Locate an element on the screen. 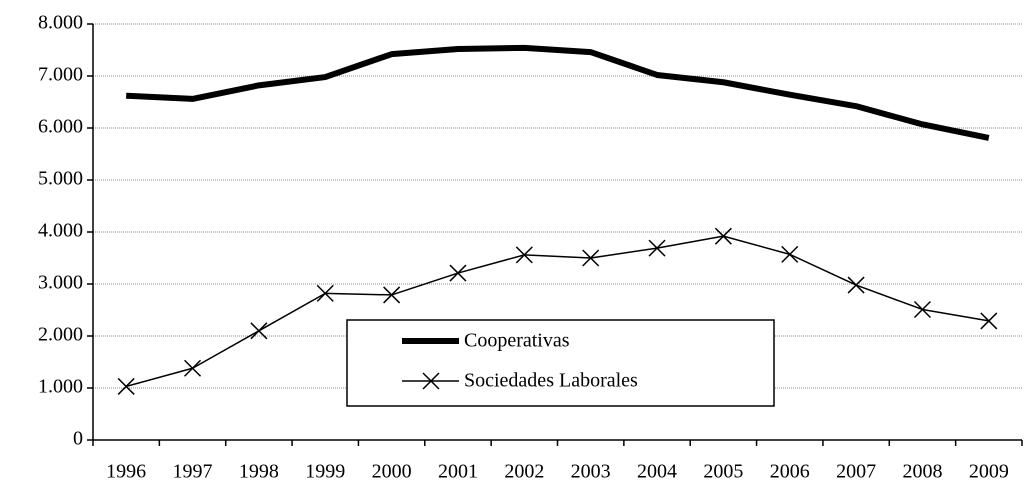 This screenshot has height=490, width=1024. legend-label: Cooperativas is located at coordinates (517, 341).